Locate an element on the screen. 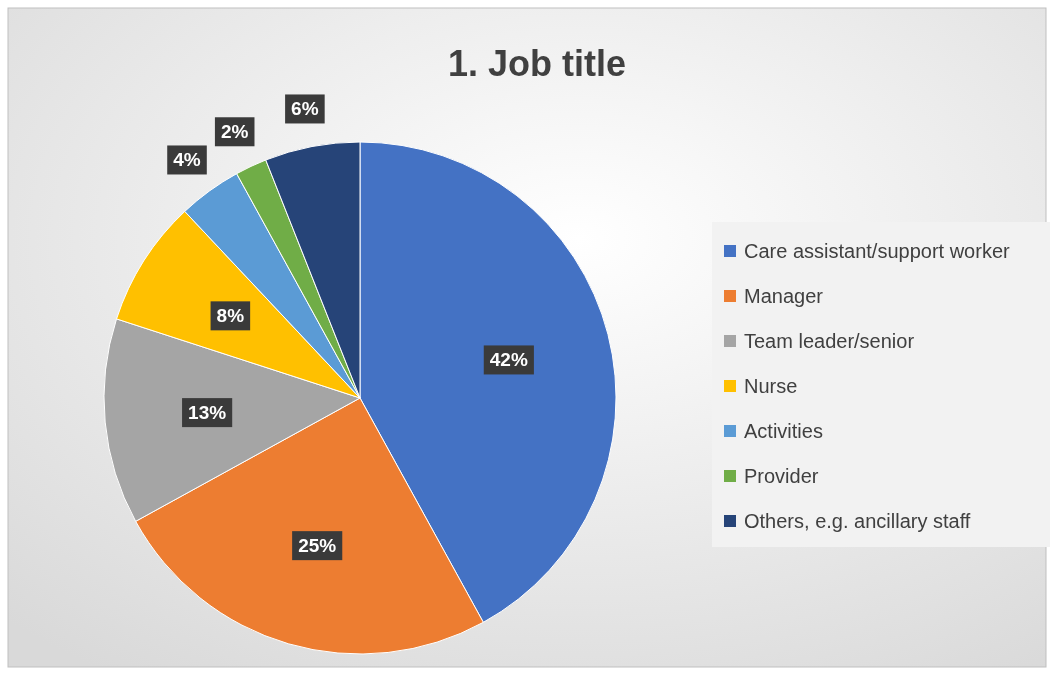 The height and width of the screenshot is (675, 1054). legend-label: Others, e.g. ancillary staff is located at coordinates (857, 521).